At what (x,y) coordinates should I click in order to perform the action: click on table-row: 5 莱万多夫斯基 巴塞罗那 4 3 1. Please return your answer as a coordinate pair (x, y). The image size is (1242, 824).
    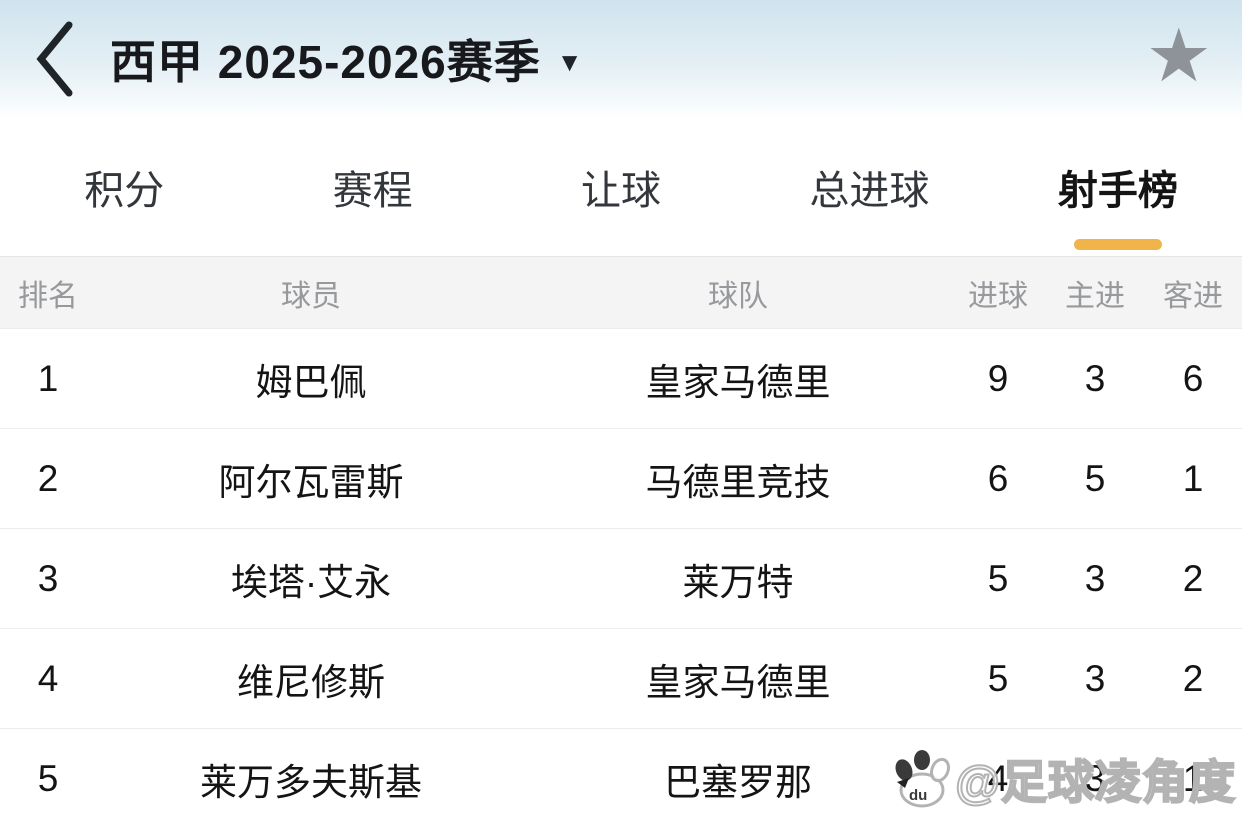
    Looking at the image, I should click on (621, 776).